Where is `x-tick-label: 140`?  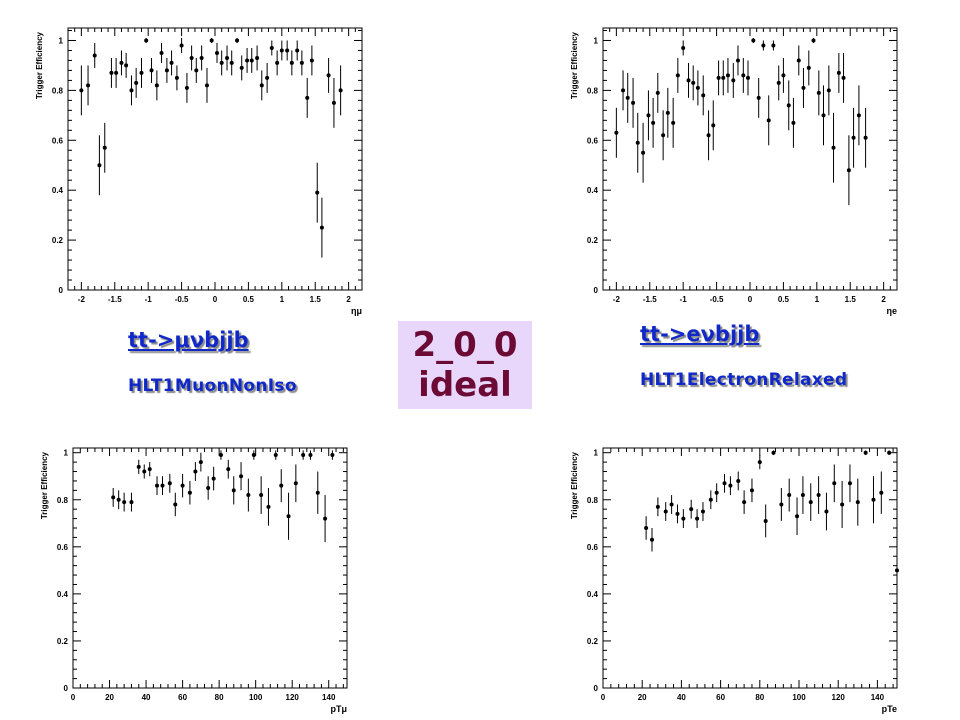 x-tick-label: 140 is located at coordinates (878, 697).